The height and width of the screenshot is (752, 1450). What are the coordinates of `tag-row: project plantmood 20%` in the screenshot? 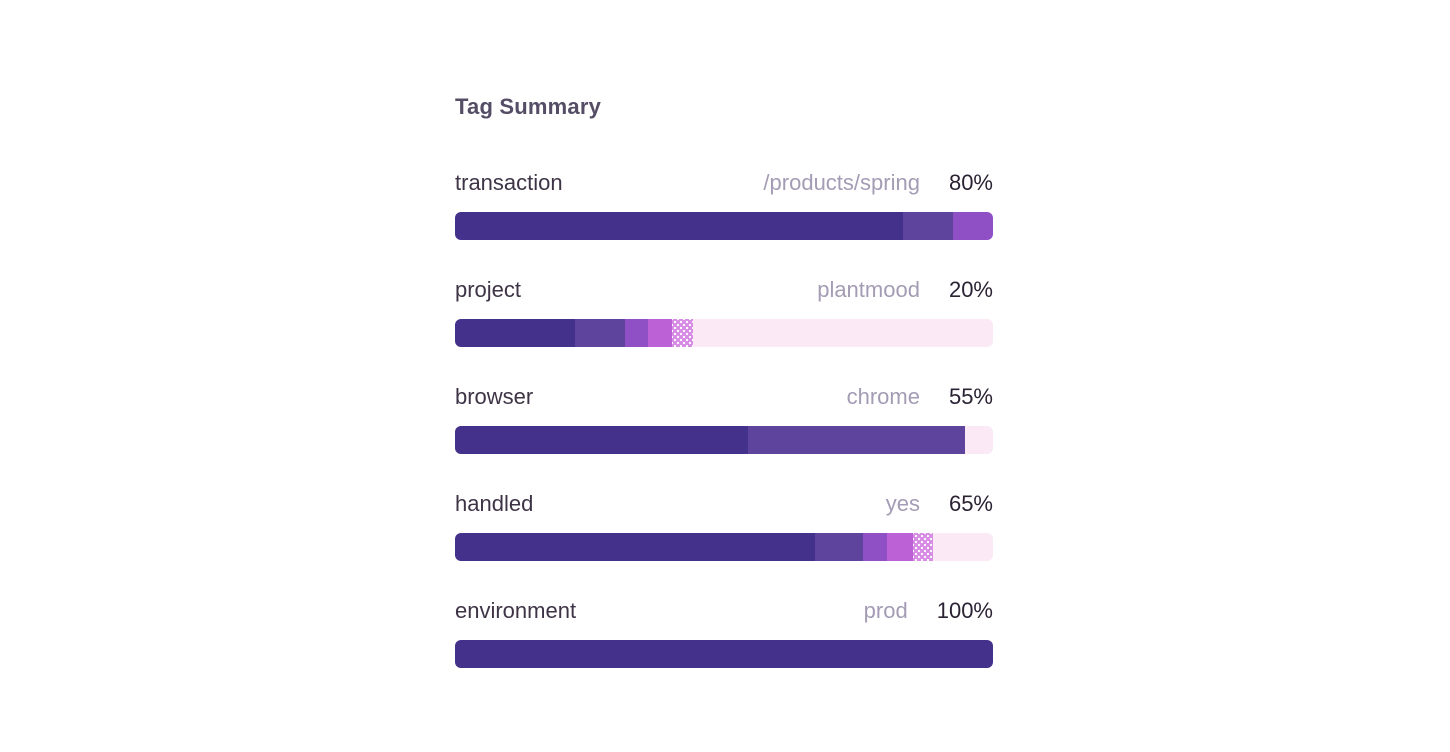 It's located at (724, 311).